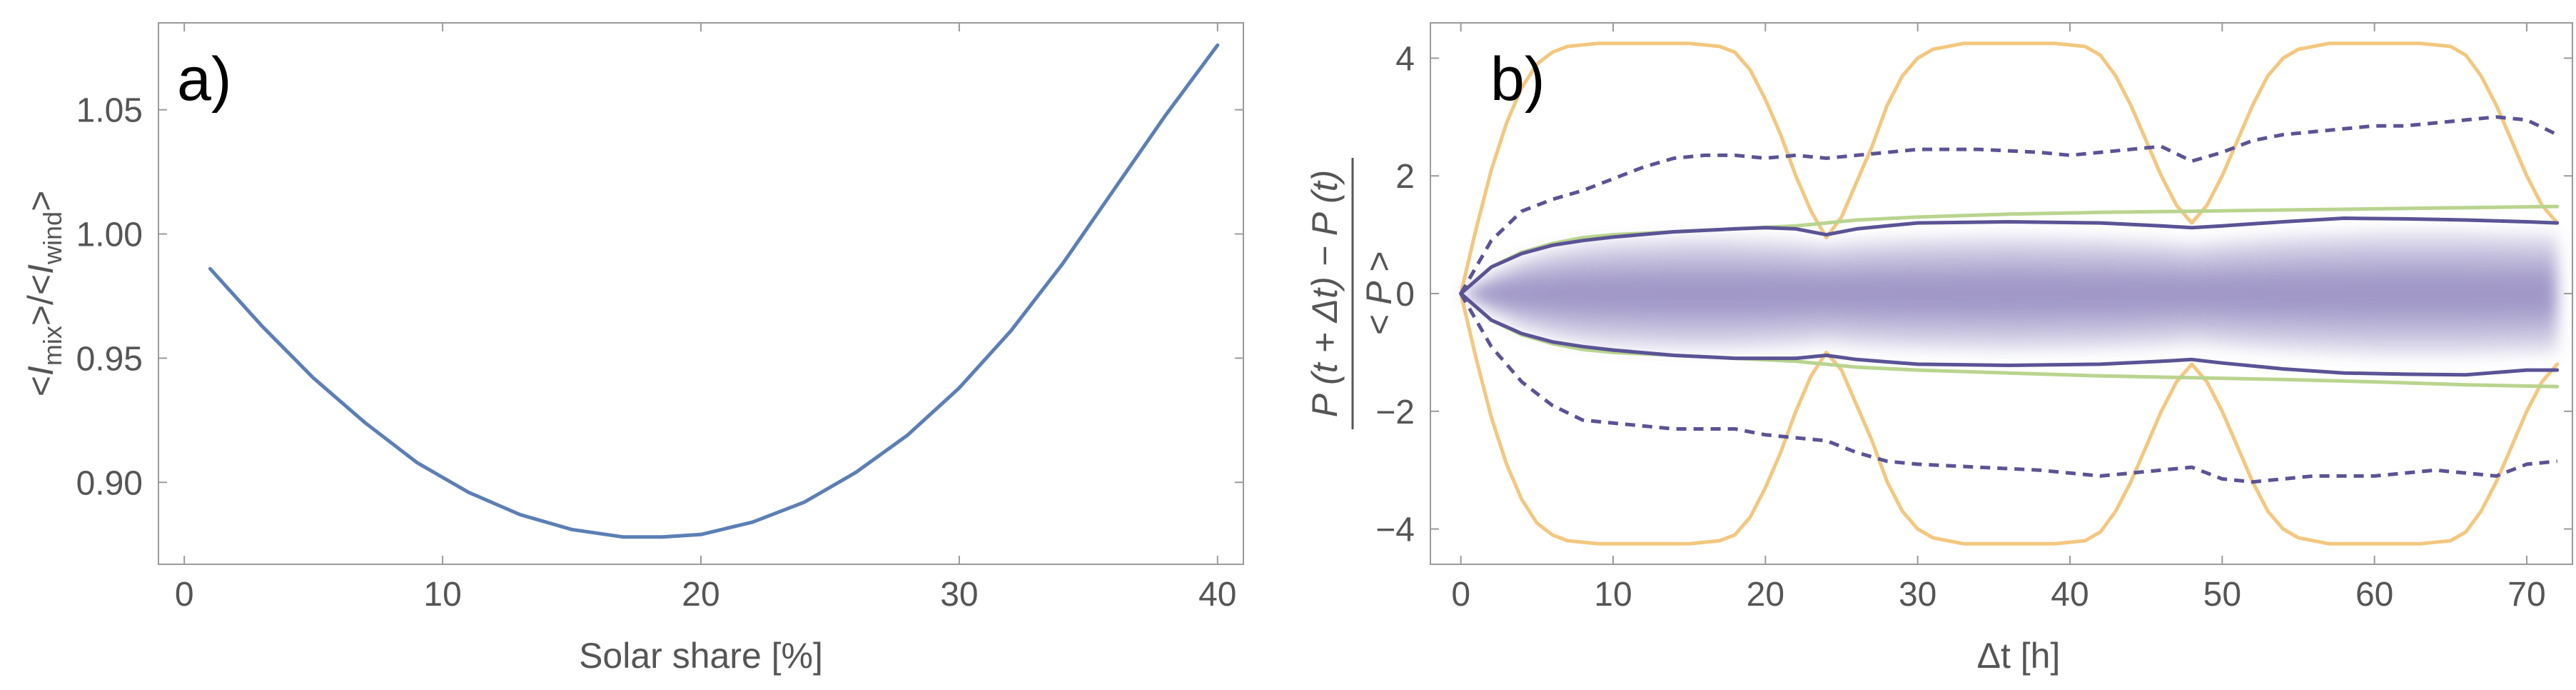 This screenshot has height=690, width=2576. I want to click on b-y-tick-label: 2, so click(1405, 177).